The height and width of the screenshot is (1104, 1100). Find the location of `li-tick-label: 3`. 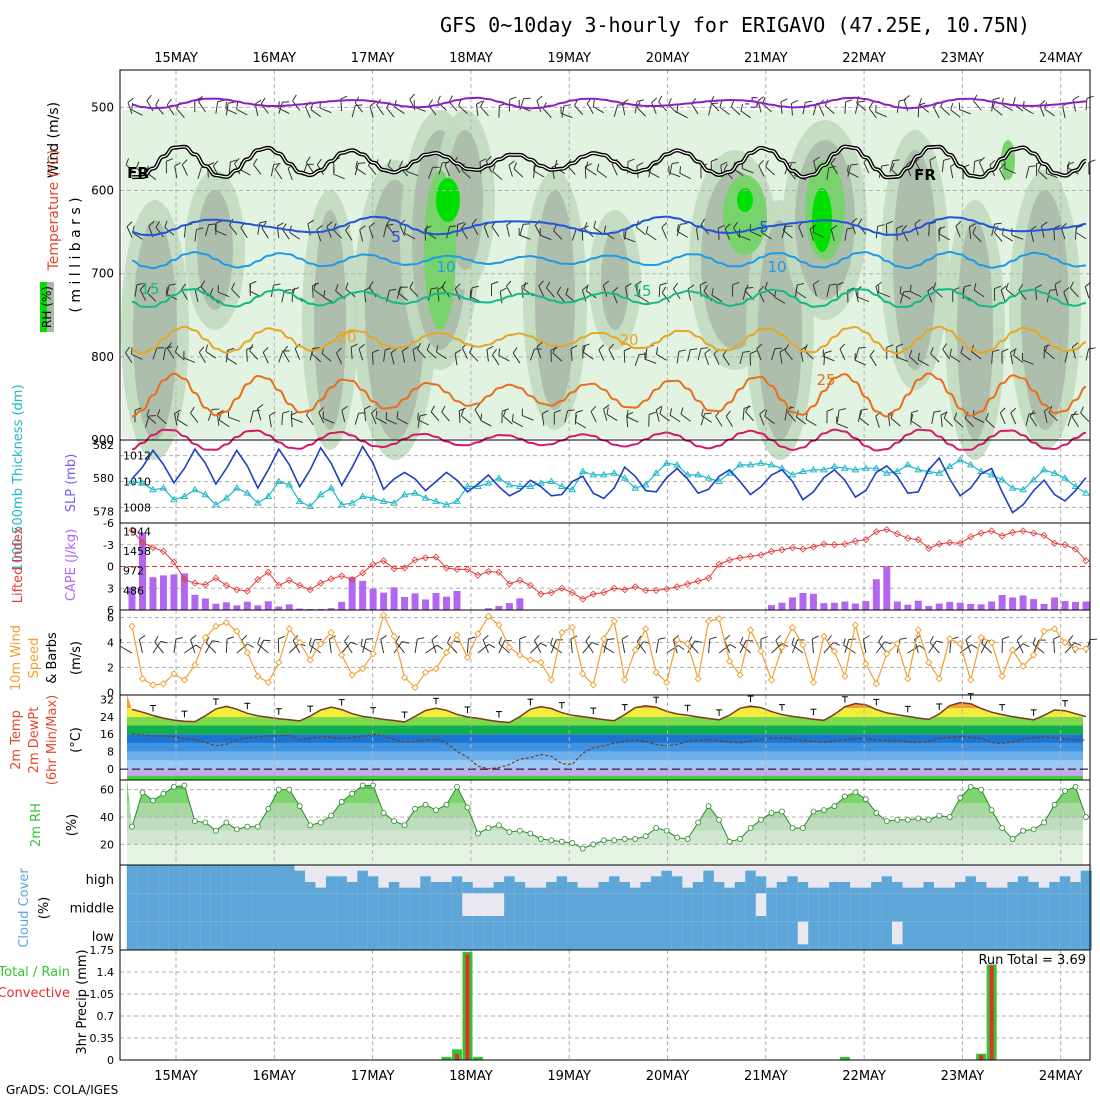

li-tick-label: 3 is located at coordinates (110, 588).